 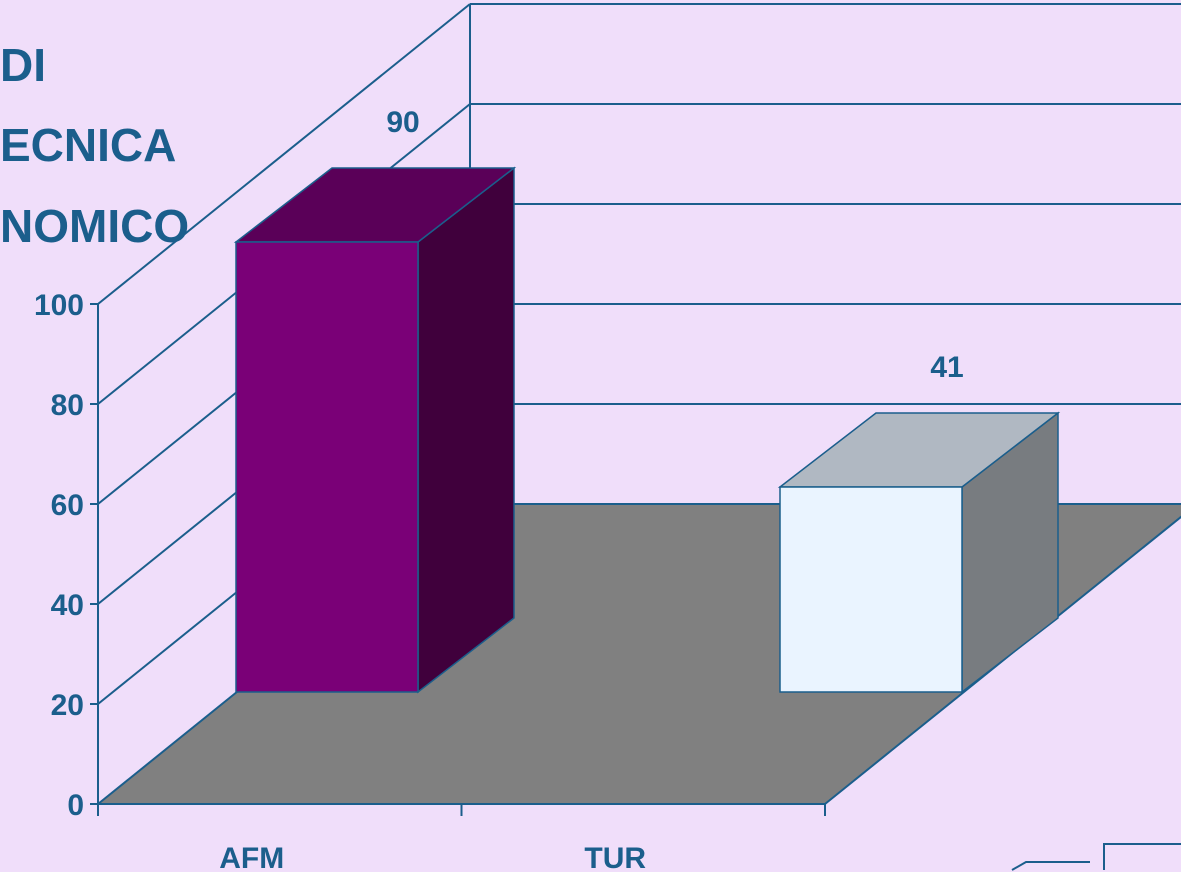 What do you see at coordinates (1096, 857) in the screenshot?
I see `corner-decoration` at bounding box center [1096, 857].